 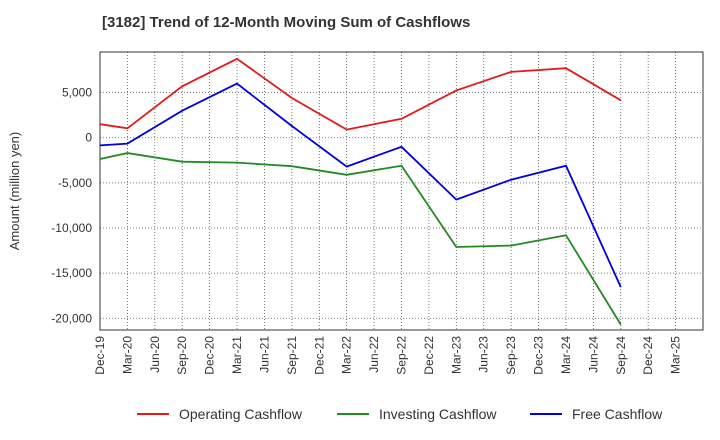 What do you see at coordinates (210, 355) in the screenshot?
I see `x-tick-label: Dec-20` at bounding box center [210, 355].